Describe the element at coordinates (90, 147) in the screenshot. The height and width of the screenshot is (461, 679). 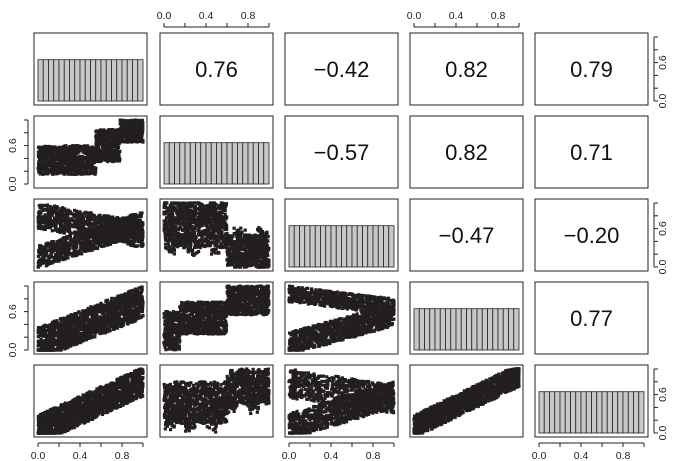
I see `scatter-panel-r2-c1` at that location.